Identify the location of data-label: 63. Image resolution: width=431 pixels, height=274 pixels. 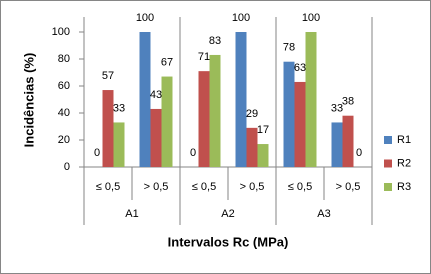
(300, 68).